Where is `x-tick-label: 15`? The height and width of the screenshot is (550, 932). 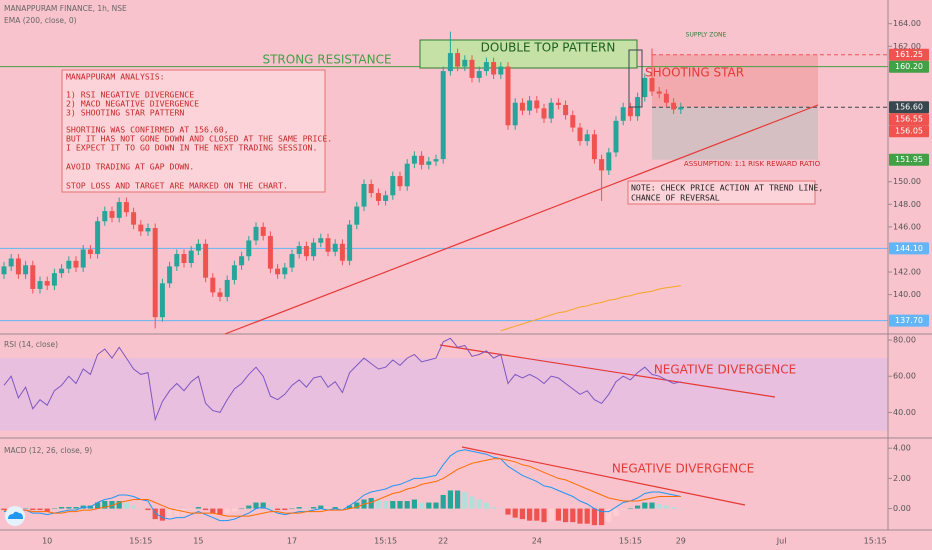
x-tick-label: 15 is located at coordinates (198, 541).